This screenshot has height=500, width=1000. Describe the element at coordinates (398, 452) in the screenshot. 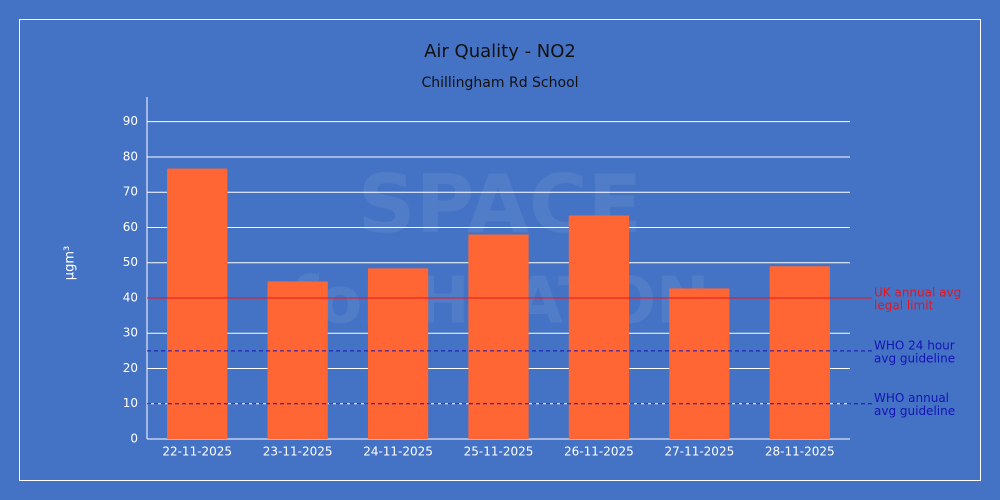

I see `x-tick-label: 24-11-2025` at that location.